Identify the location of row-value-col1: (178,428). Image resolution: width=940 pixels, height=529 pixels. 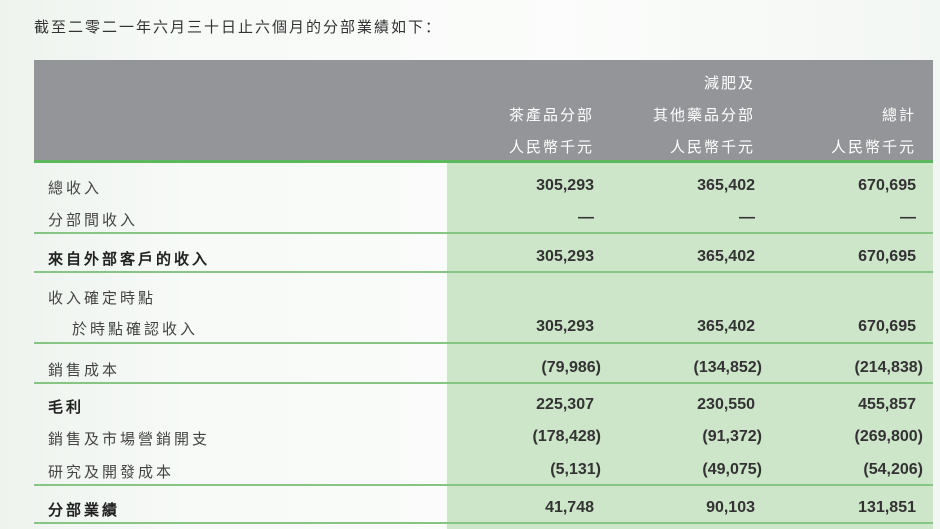
(567, 436).